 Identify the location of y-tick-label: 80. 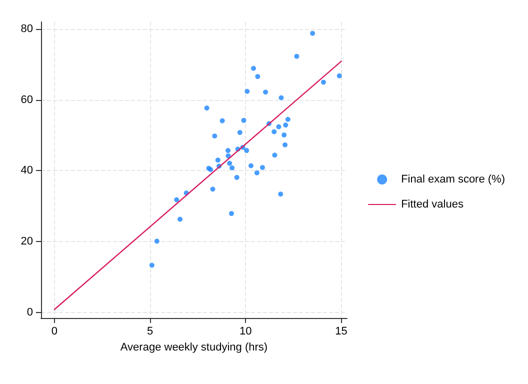
(26, 29).